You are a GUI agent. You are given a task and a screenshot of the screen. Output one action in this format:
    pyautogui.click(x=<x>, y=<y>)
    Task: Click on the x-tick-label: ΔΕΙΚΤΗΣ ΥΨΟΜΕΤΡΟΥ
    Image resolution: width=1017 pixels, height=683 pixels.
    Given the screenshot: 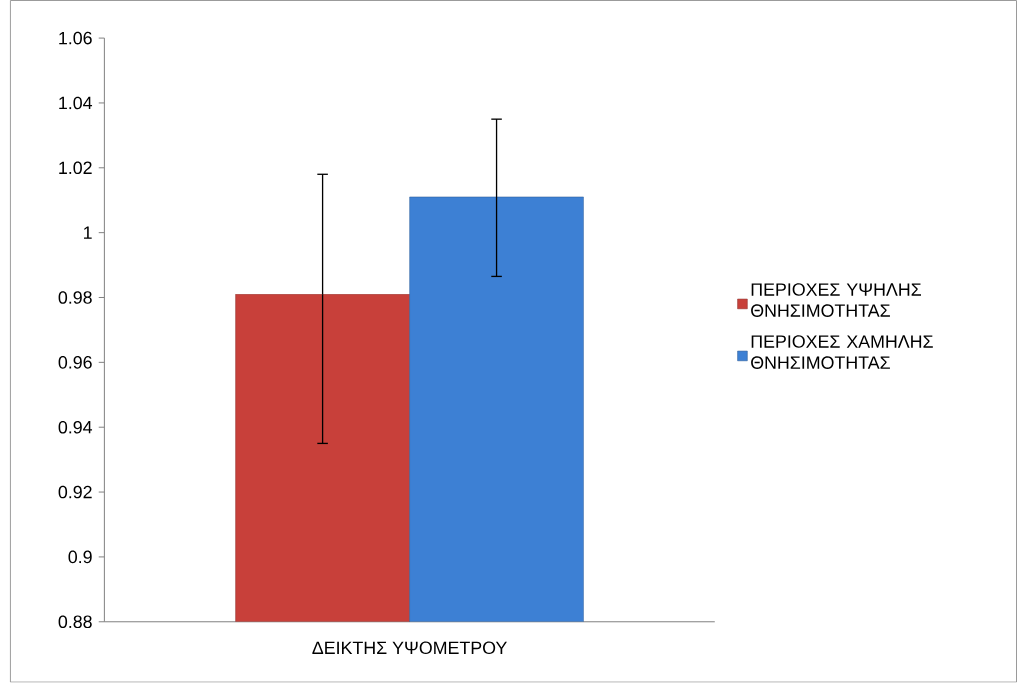 What is the action you would take?
    pyautogui.click(x=409, y=648)
    